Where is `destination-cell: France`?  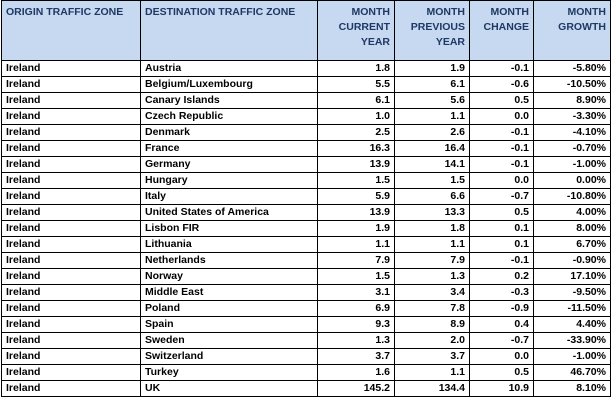 destination-cell: France is located at coordinates (229, 148).